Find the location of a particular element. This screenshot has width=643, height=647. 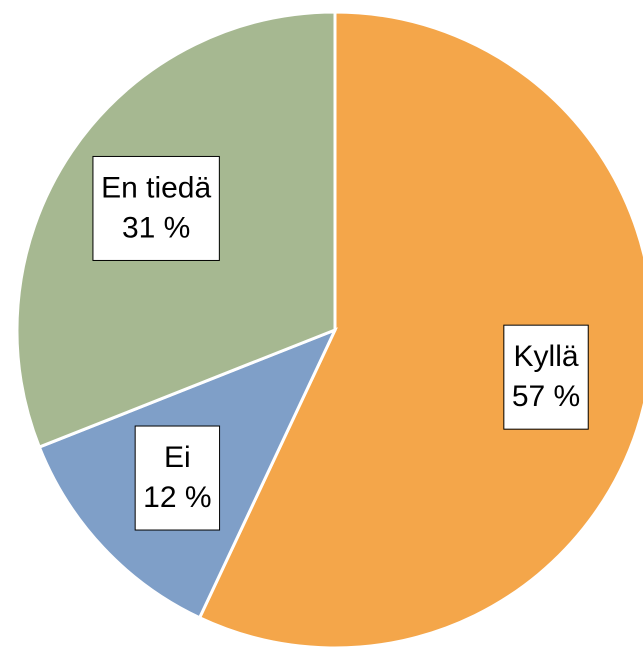

label-category: Kyllä is located at coordinates (546, 356).